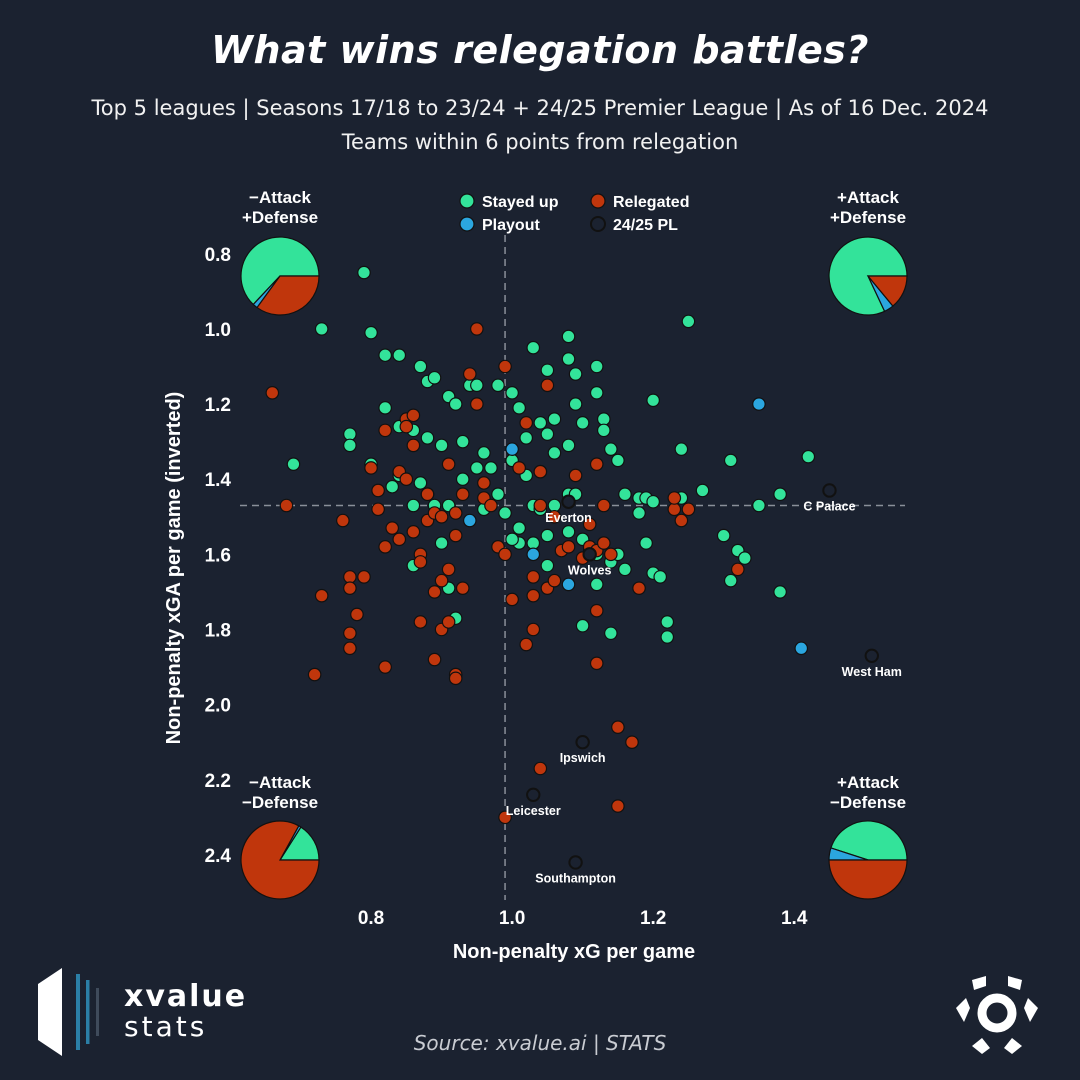 The width and height of the screenshot is (1080, 1080). What do you see at coordinates (997, 1015) in the screenshot?
I see `ball-logo-icon` at bounding box center [997, 1015].